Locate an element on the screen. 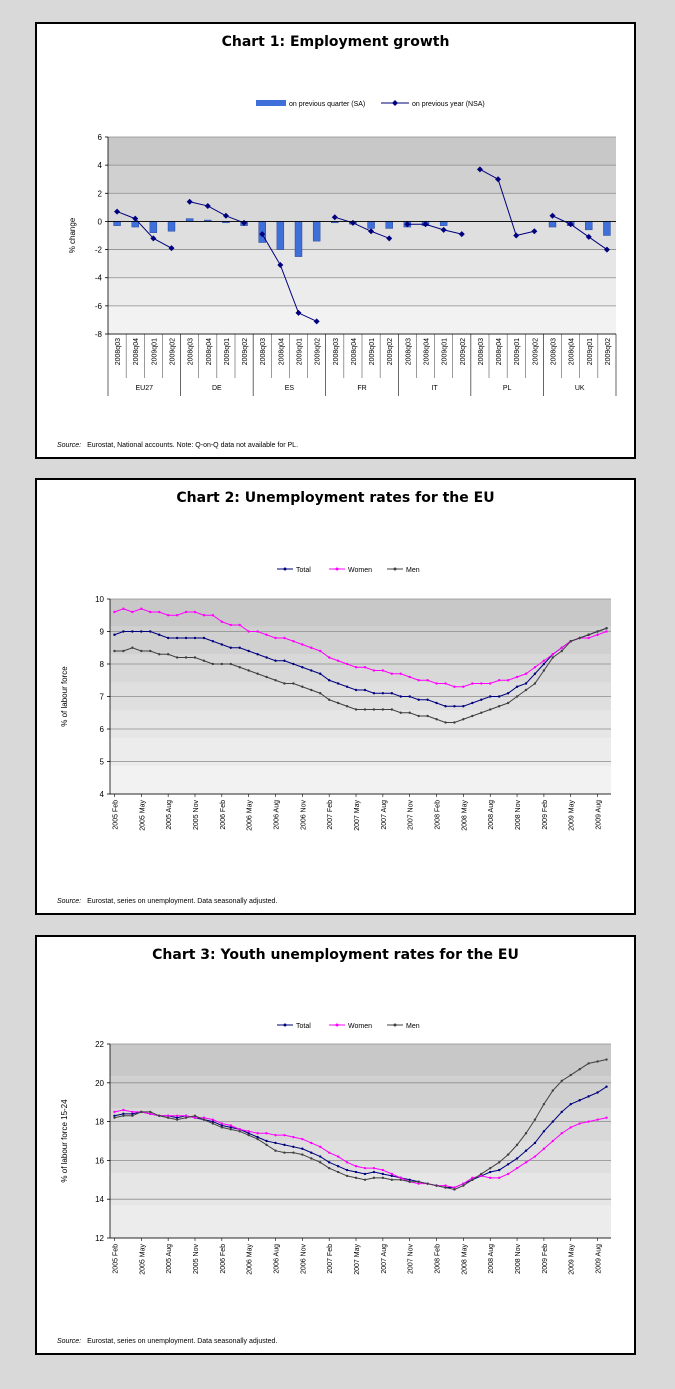 The height and width of the screenshot is (1389, 675). y-tick-label: -4 is located at coordinates (99, 278).